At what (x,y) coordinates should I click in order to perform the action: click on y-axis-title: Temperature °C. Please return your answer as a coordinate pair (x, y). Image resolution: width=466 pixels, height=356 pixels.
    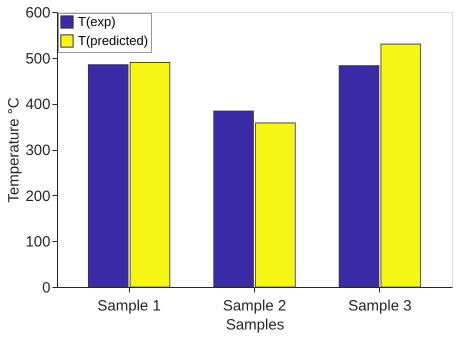
    Looking at the image, I should click on (13, 150).